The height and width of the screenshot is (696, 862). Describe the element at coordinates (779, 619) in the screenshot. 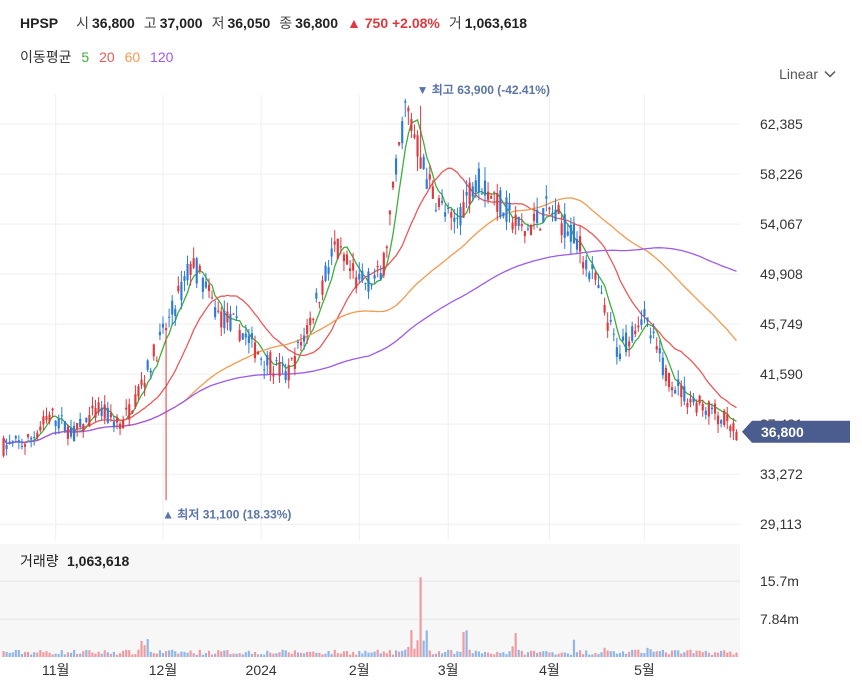

I see `volume-tick-label: 7.84m` at that location.